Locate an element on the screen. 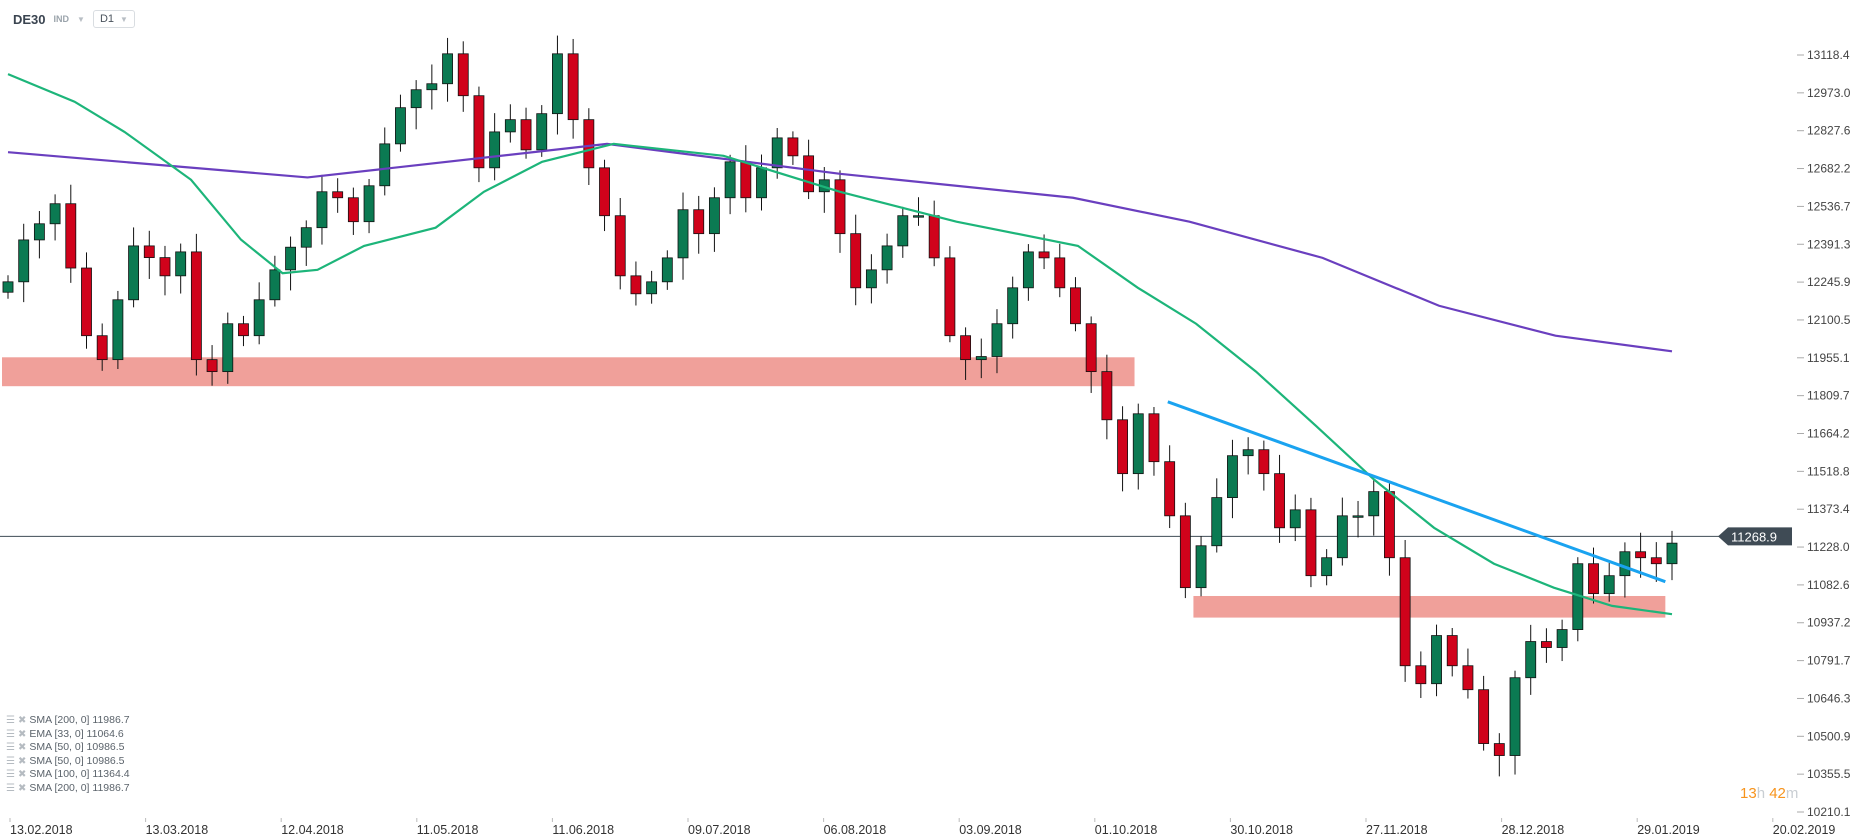 The width and height of the screenshot is (1866, 837). legend-item: ☰ ✖ SMA [100, 0] 11364.4 is located at coordinates (68, 775).